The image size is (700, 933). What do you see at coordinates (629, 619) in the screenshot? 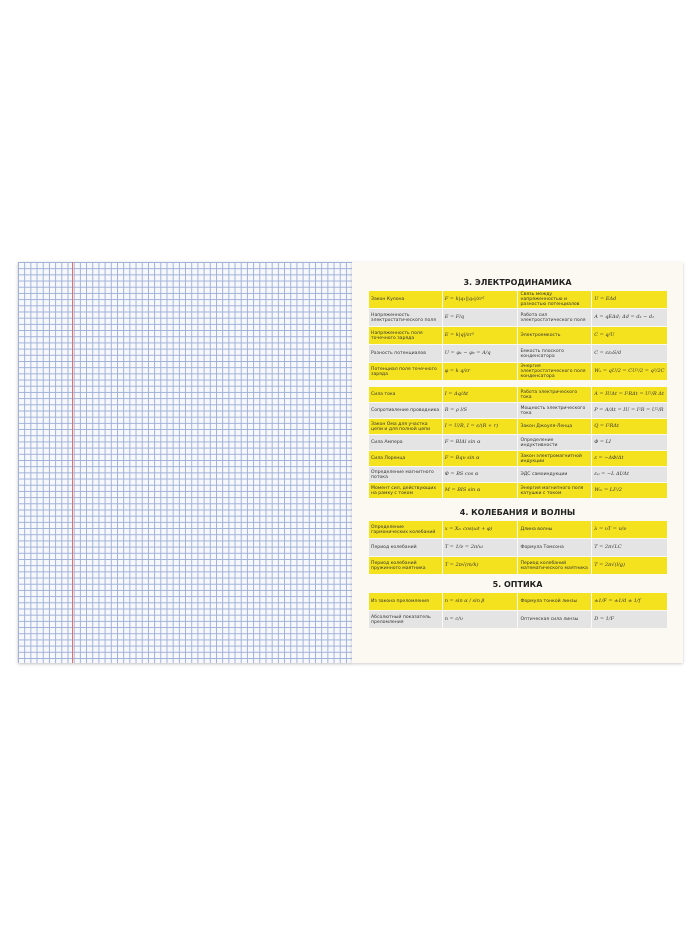
I see `formula-cell: D = 1/F` at bounding box center [629, 619].